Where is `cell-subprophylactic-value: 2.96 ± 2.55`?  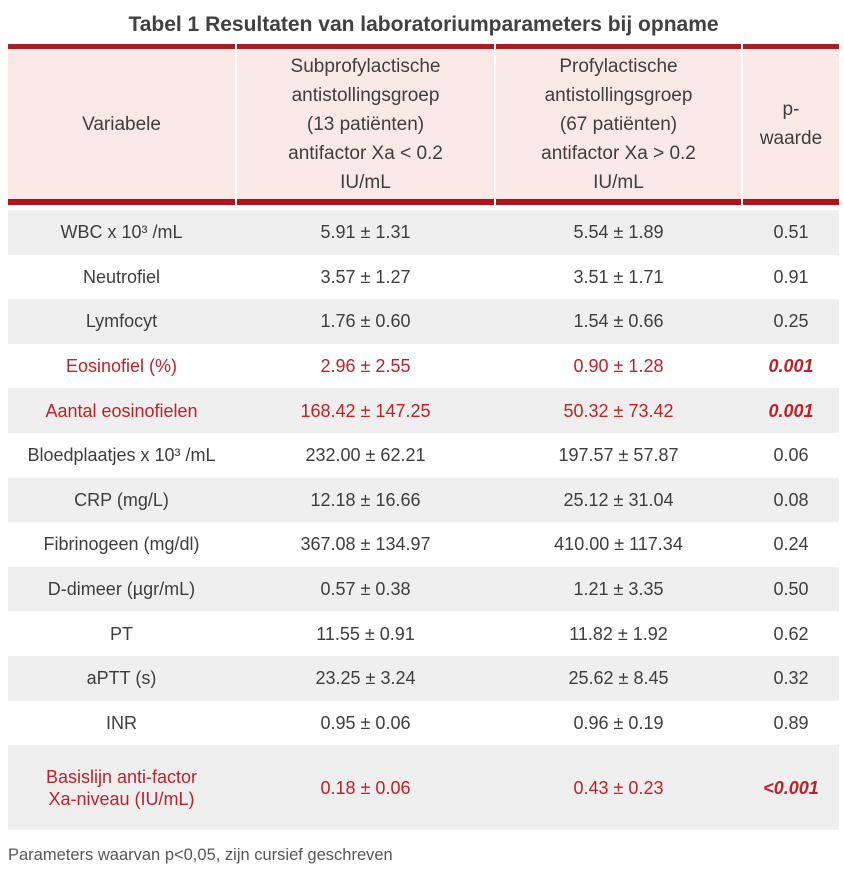 cell-subprophylactic-value: 2.96 ± 2.55 is located at coordinates (365, 366).